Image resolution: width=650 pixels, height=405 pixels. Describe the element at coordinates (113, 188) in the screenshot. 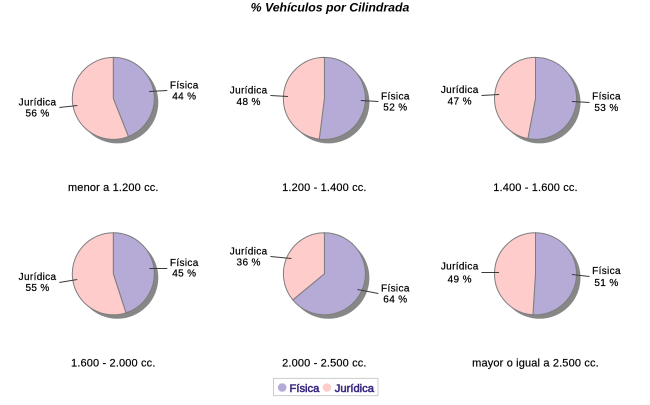

I see `svg-text: menor a 1.200 cc.` at that location.